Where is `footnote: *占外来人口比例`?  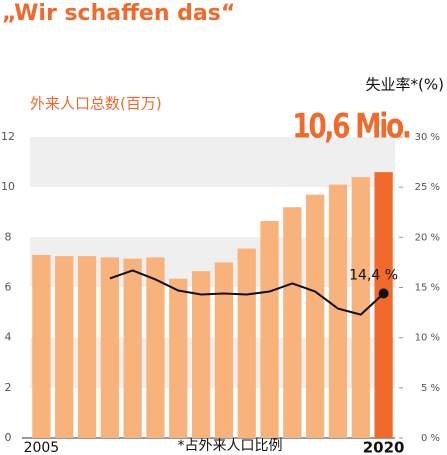 footnote: *占外来人口比例 is located at coordinates (230, 446).